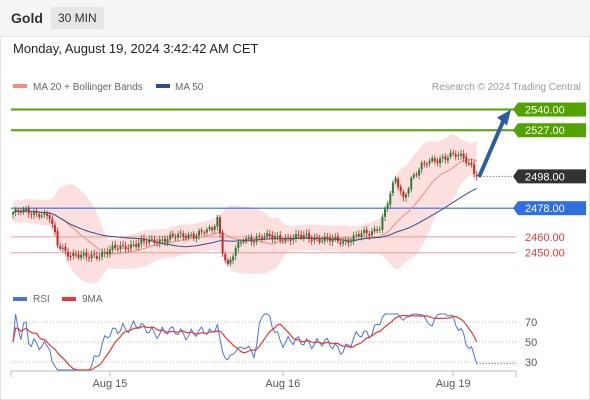  I want to click on timeframe-button: 30 MIN, so click(77, 18).